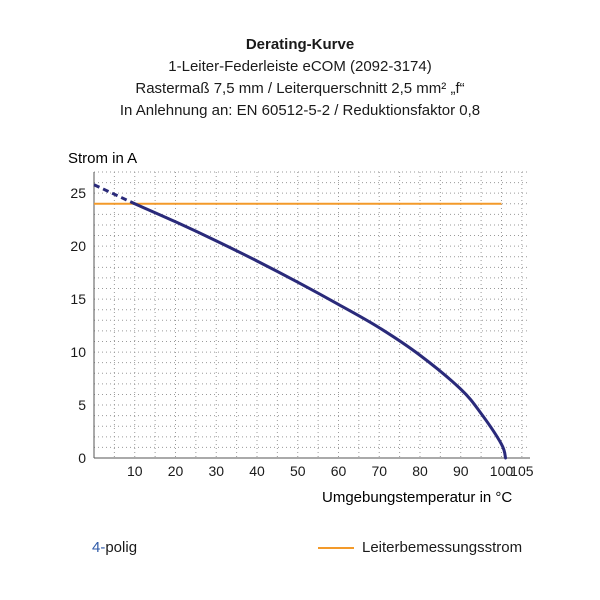 The width and height of the screenshot is (600, 600). What do you see at coordinates (78, 246) in the screenshot?
I see `y-tick-label: 20` at bounding box center [78, 246].